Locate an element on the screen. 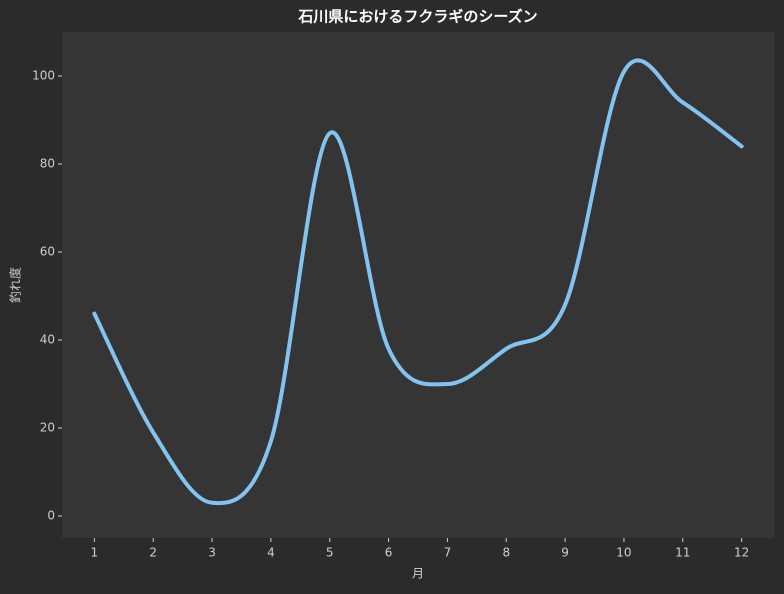  x-tick-label: 7 is located at coordinates (448, 553).